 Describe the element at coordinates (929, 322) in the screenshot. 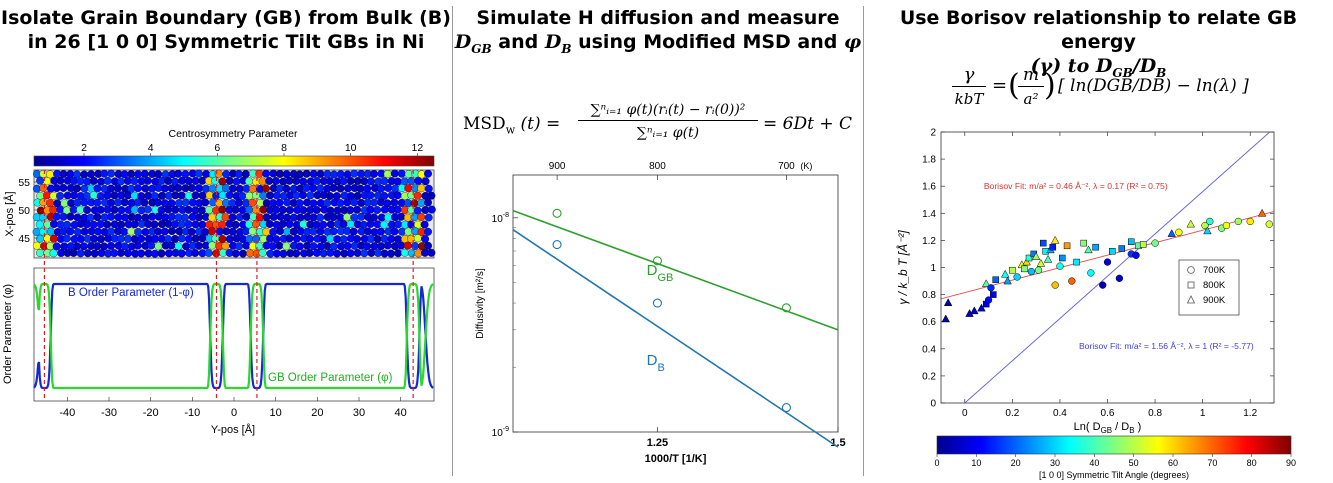

I see `borisov-y-tick-label: 0.6` at that location.